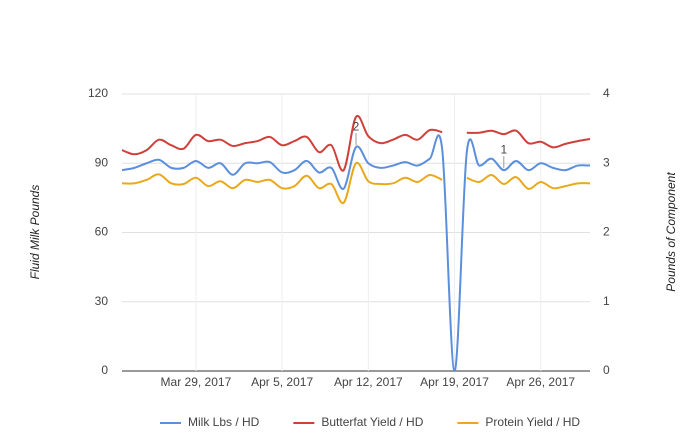  What do you see at coordinates (606, 93) in the screenshot?
I see `y2-tick-label: 4` at bounding box center [606, 93].